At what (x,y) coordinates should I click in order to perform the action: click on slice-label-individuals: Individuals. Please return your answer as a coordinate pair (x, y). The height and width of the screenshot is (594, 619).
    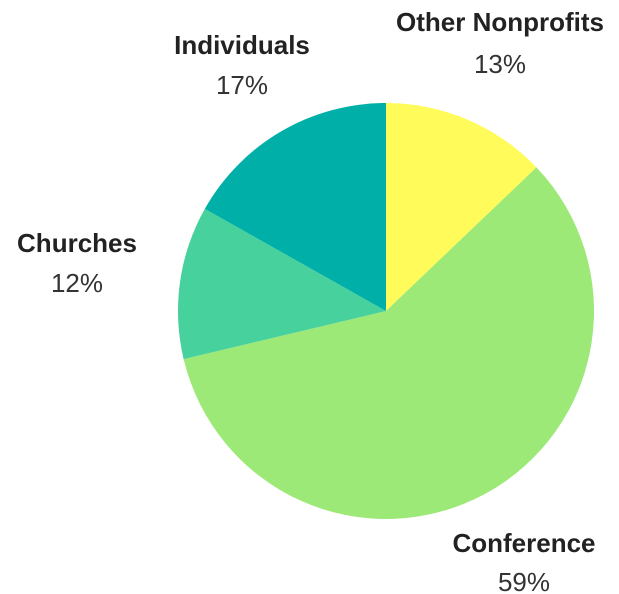
    Looking at the image, I should click on (242, 45).